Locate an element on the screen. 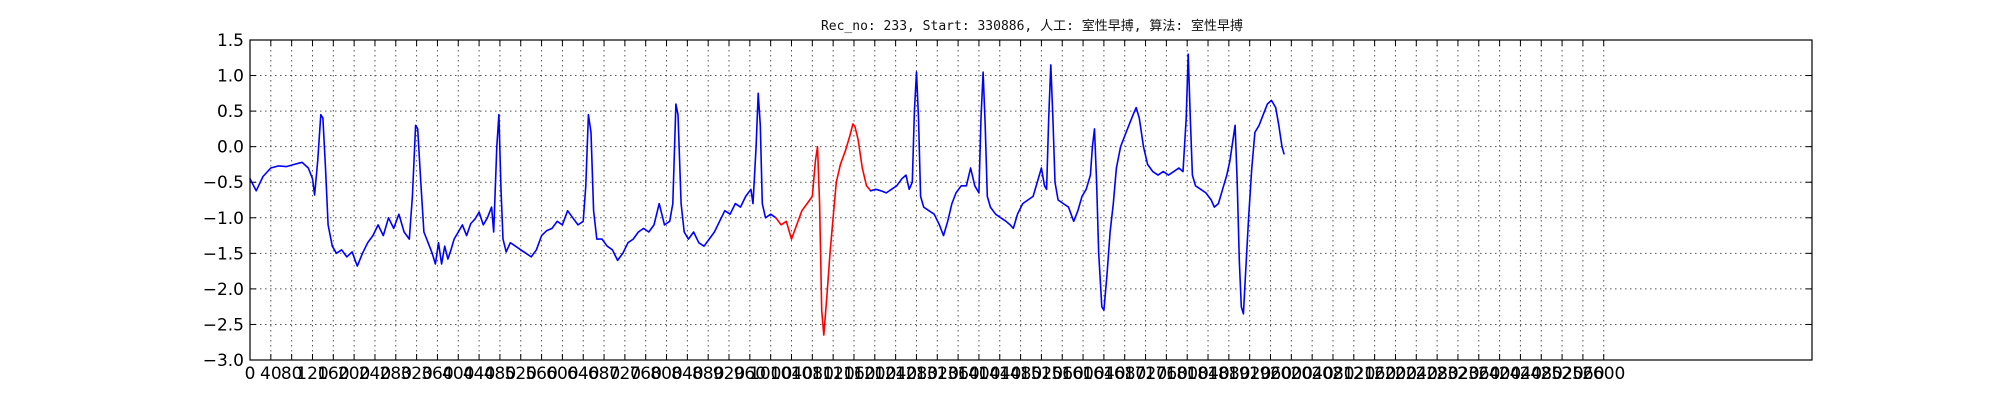 The image size is (2000, 400). y-tick-label: 1.5 is located at coordinates (230, 41).